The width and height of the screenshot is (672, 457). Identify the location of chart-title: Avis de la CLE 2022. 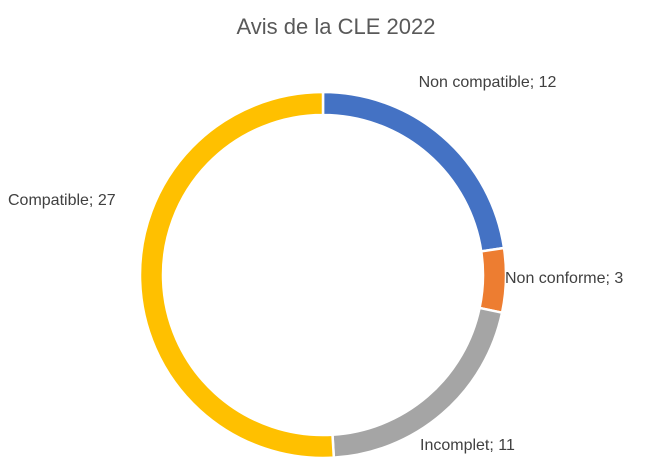
(336, 26).